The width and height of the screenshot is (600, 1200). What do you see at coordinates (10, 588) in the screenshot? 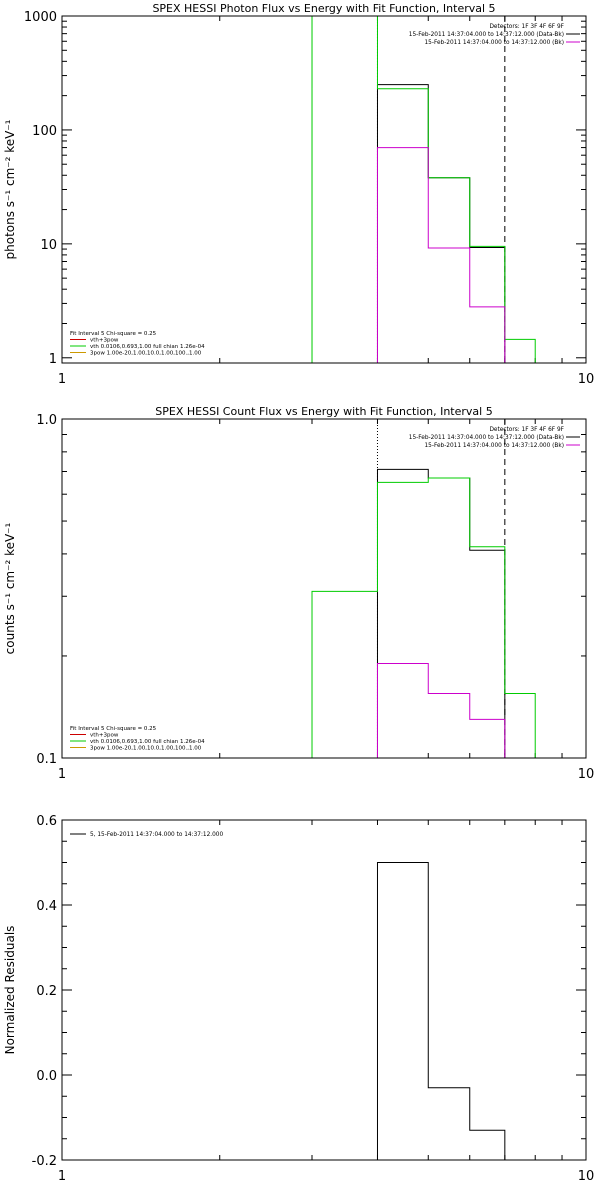
I see `y-axis-label: counts s⁻¹ cm⁻² keV⁻¹` at bounding box center [10, 588].